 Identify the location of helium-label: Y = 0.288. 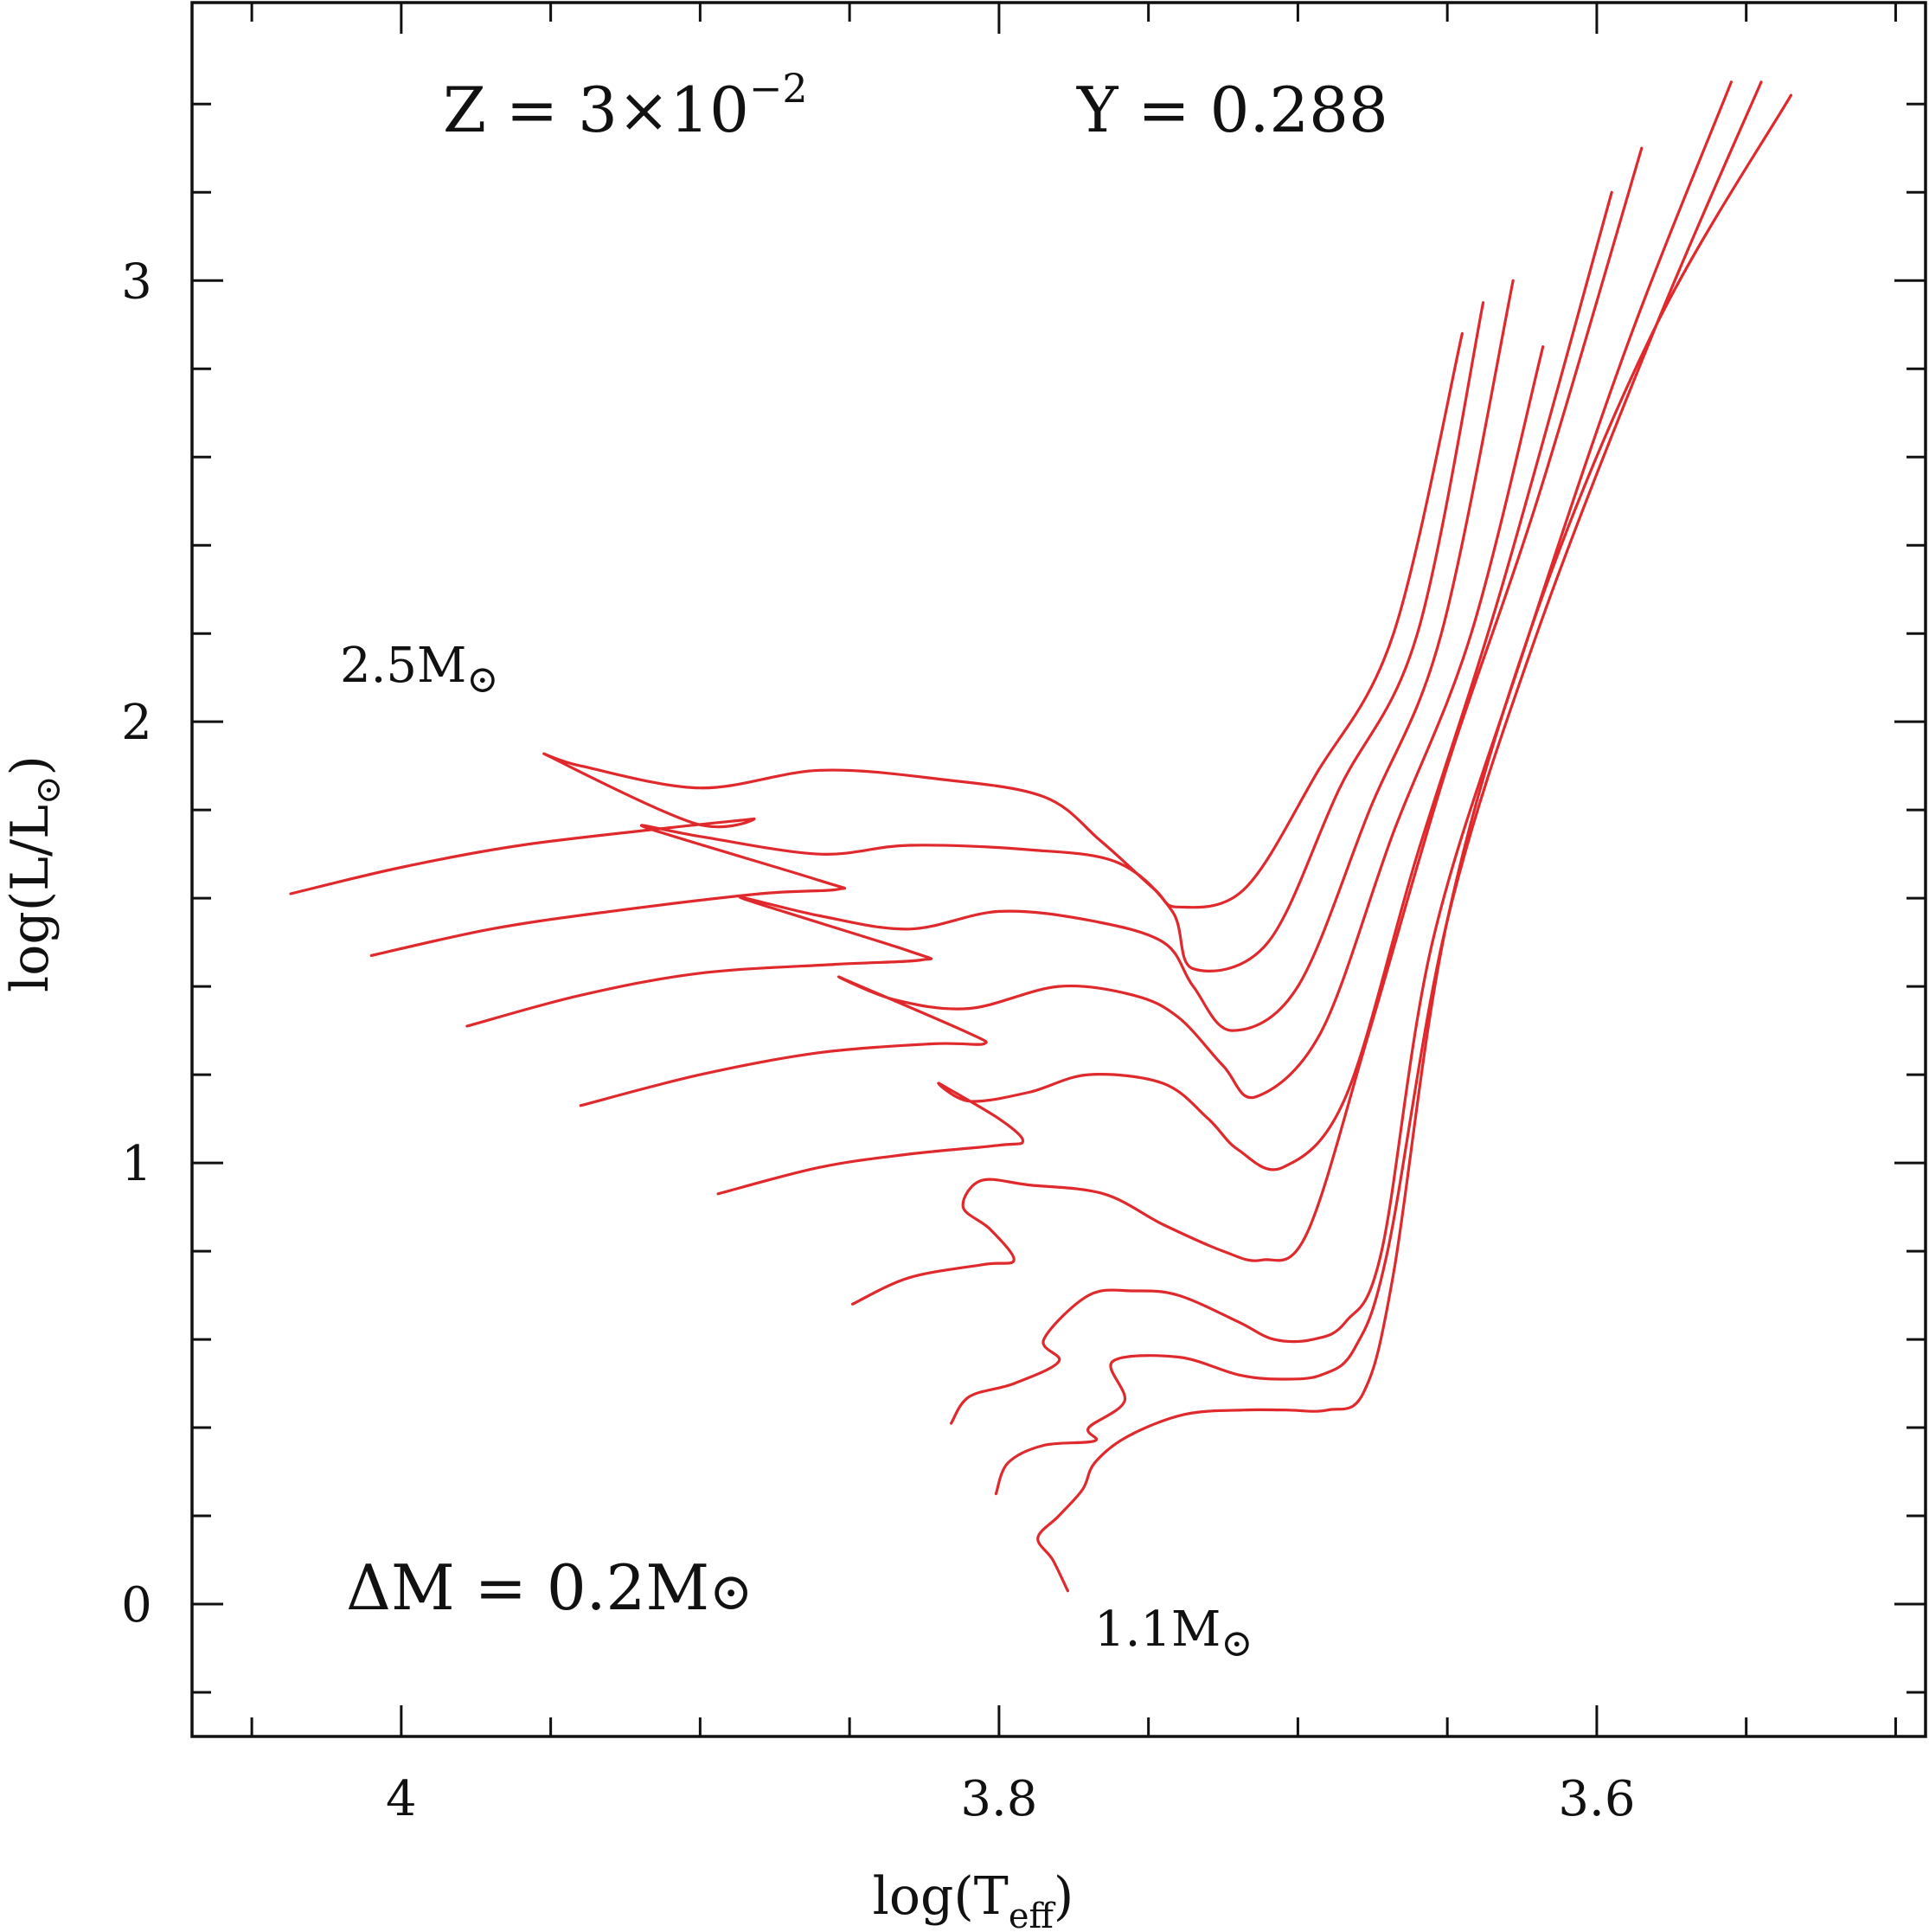
(1232, 110).